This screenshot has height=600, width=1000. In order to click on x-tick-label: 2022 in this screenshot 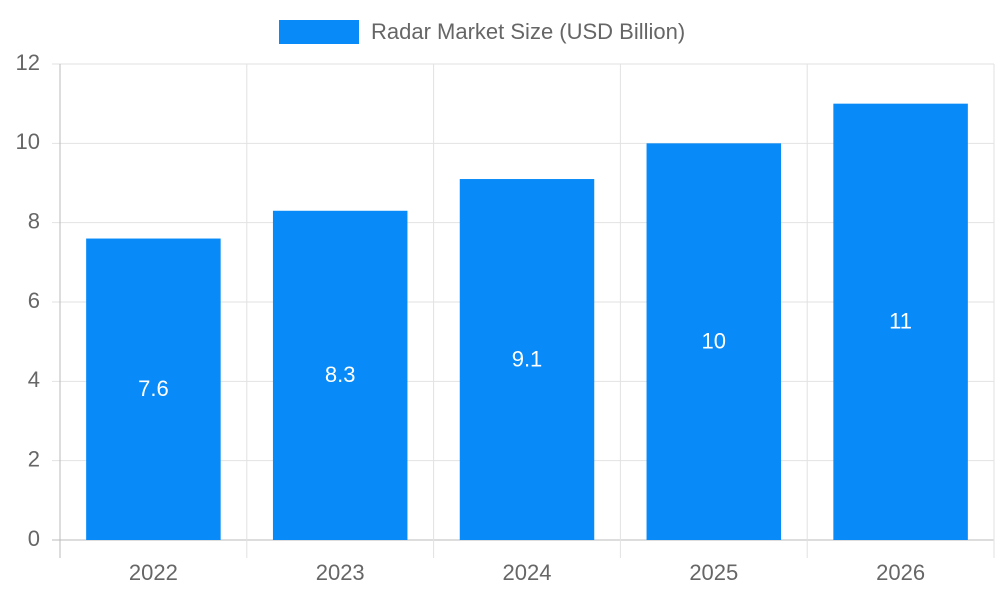, I will do `click(153, 572)`.